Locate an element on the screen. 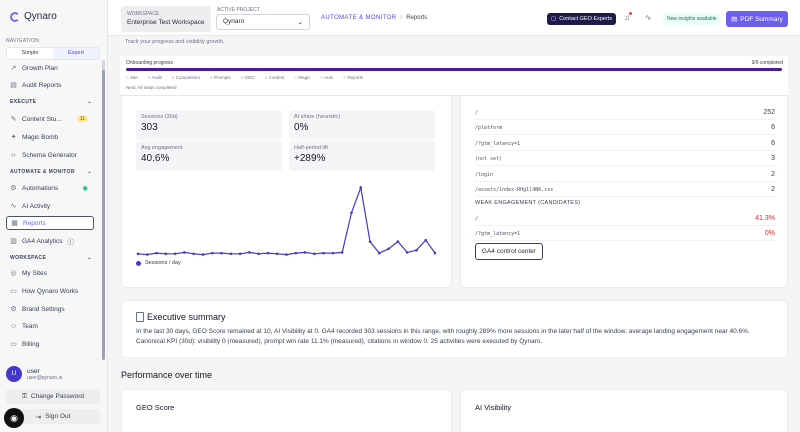 This screenshot has width=800, height=432. mode-expert: Expert is located at coordinates (76, 53).